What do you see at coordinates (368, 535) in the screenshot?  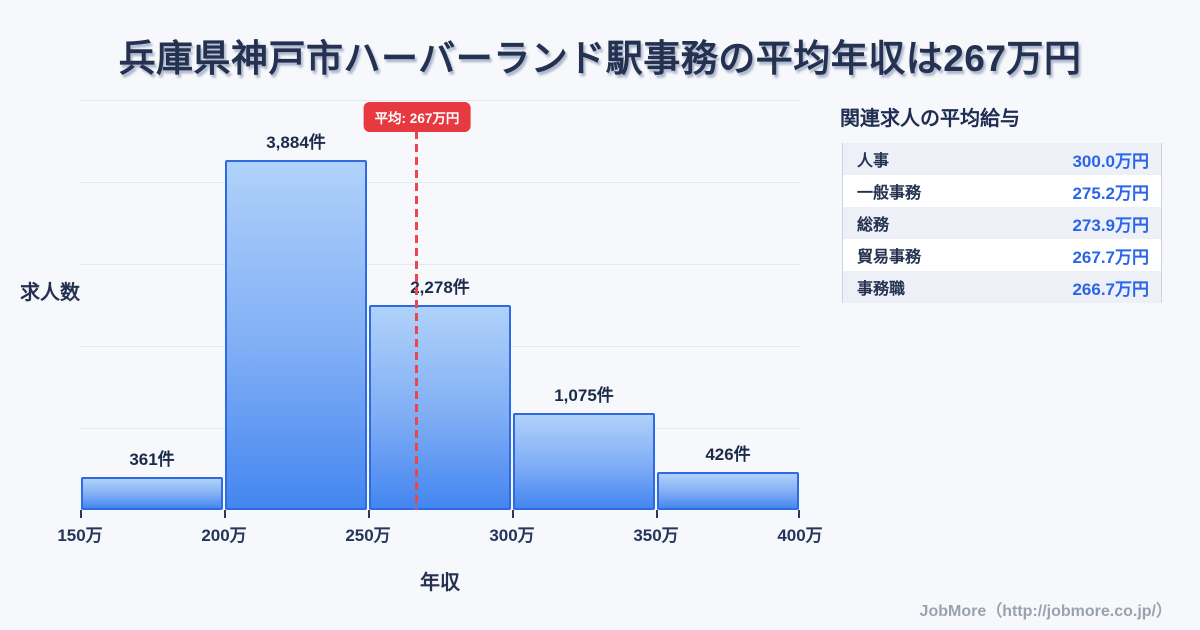 I see `axis-tick-label: 250万` at bounding box center [368, 535].